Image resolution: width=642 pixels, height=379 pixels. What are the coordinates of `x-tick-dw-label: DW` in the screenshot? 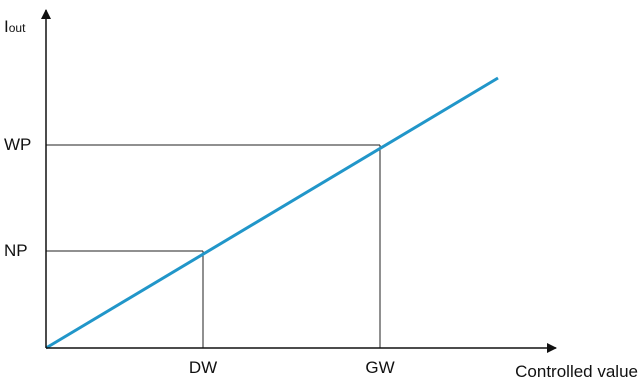 It's located at (203, 367).